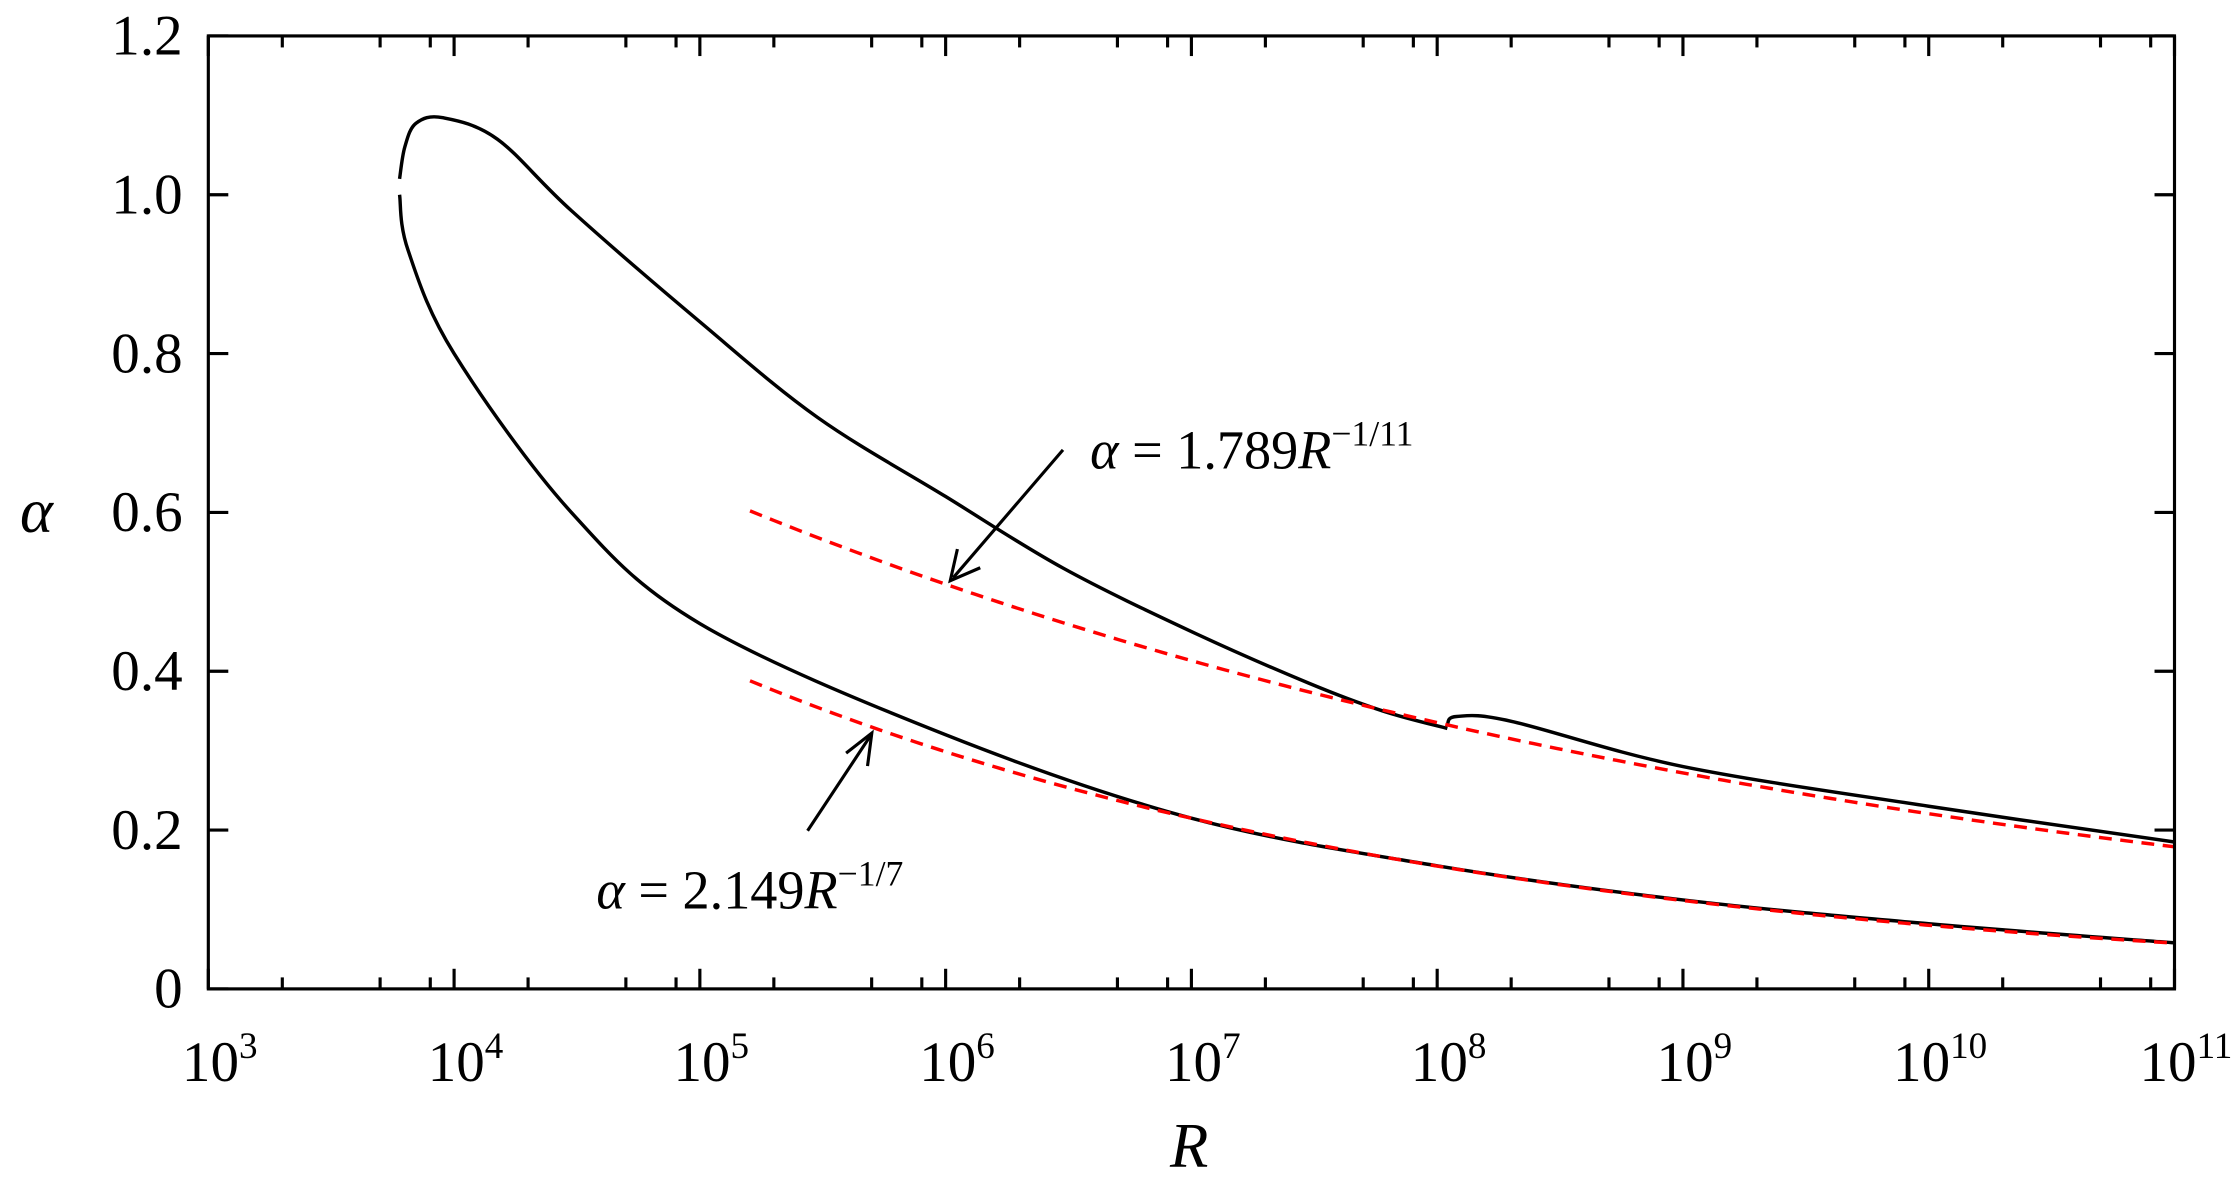 The image size is (2233, 1193). Describe the element at coordinates (1188, 1146) in the screenshot. I see `x-axis-title: R` at that location.